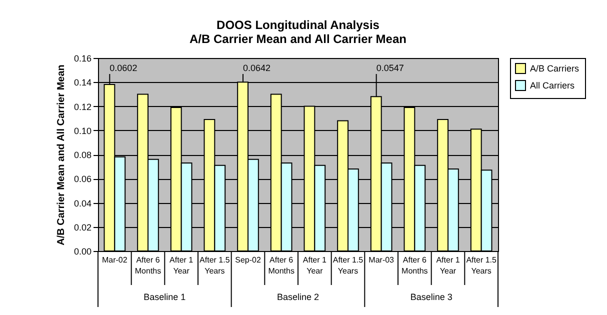  What do you see at coordinates (83, 155) in the screenshot?
I see `y-tick-label: 0.08` at bounding box center [83, 155].